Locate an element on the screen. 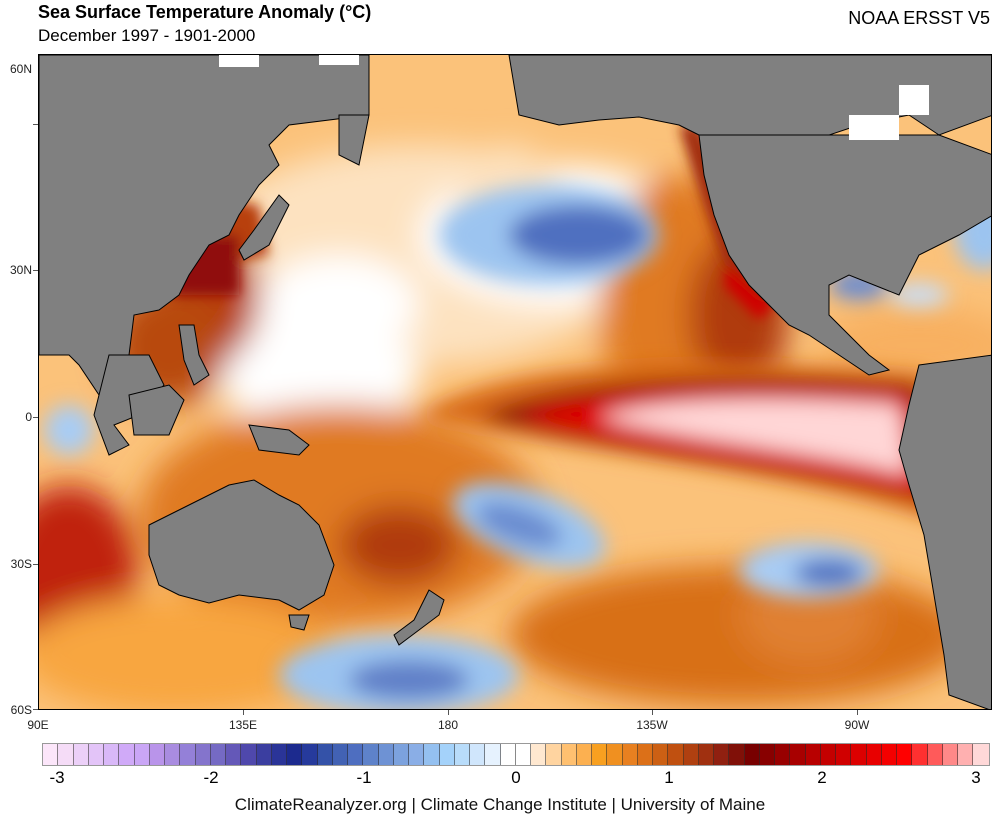  colorbar is located at coordinates (516, 754).